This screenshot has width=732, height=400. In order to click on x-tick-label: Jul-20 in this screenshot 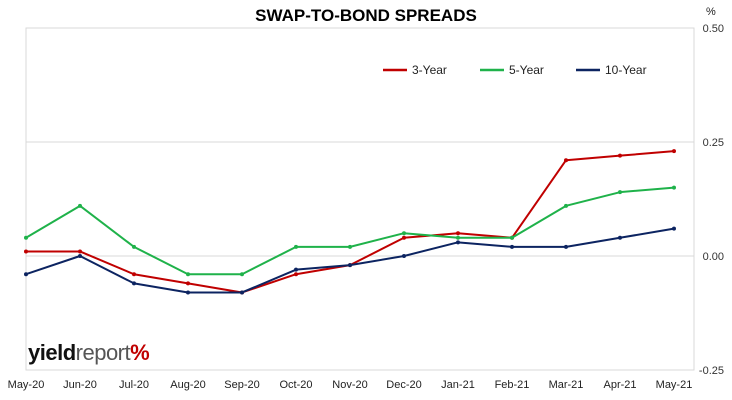, I will do `click(134, 385)`.